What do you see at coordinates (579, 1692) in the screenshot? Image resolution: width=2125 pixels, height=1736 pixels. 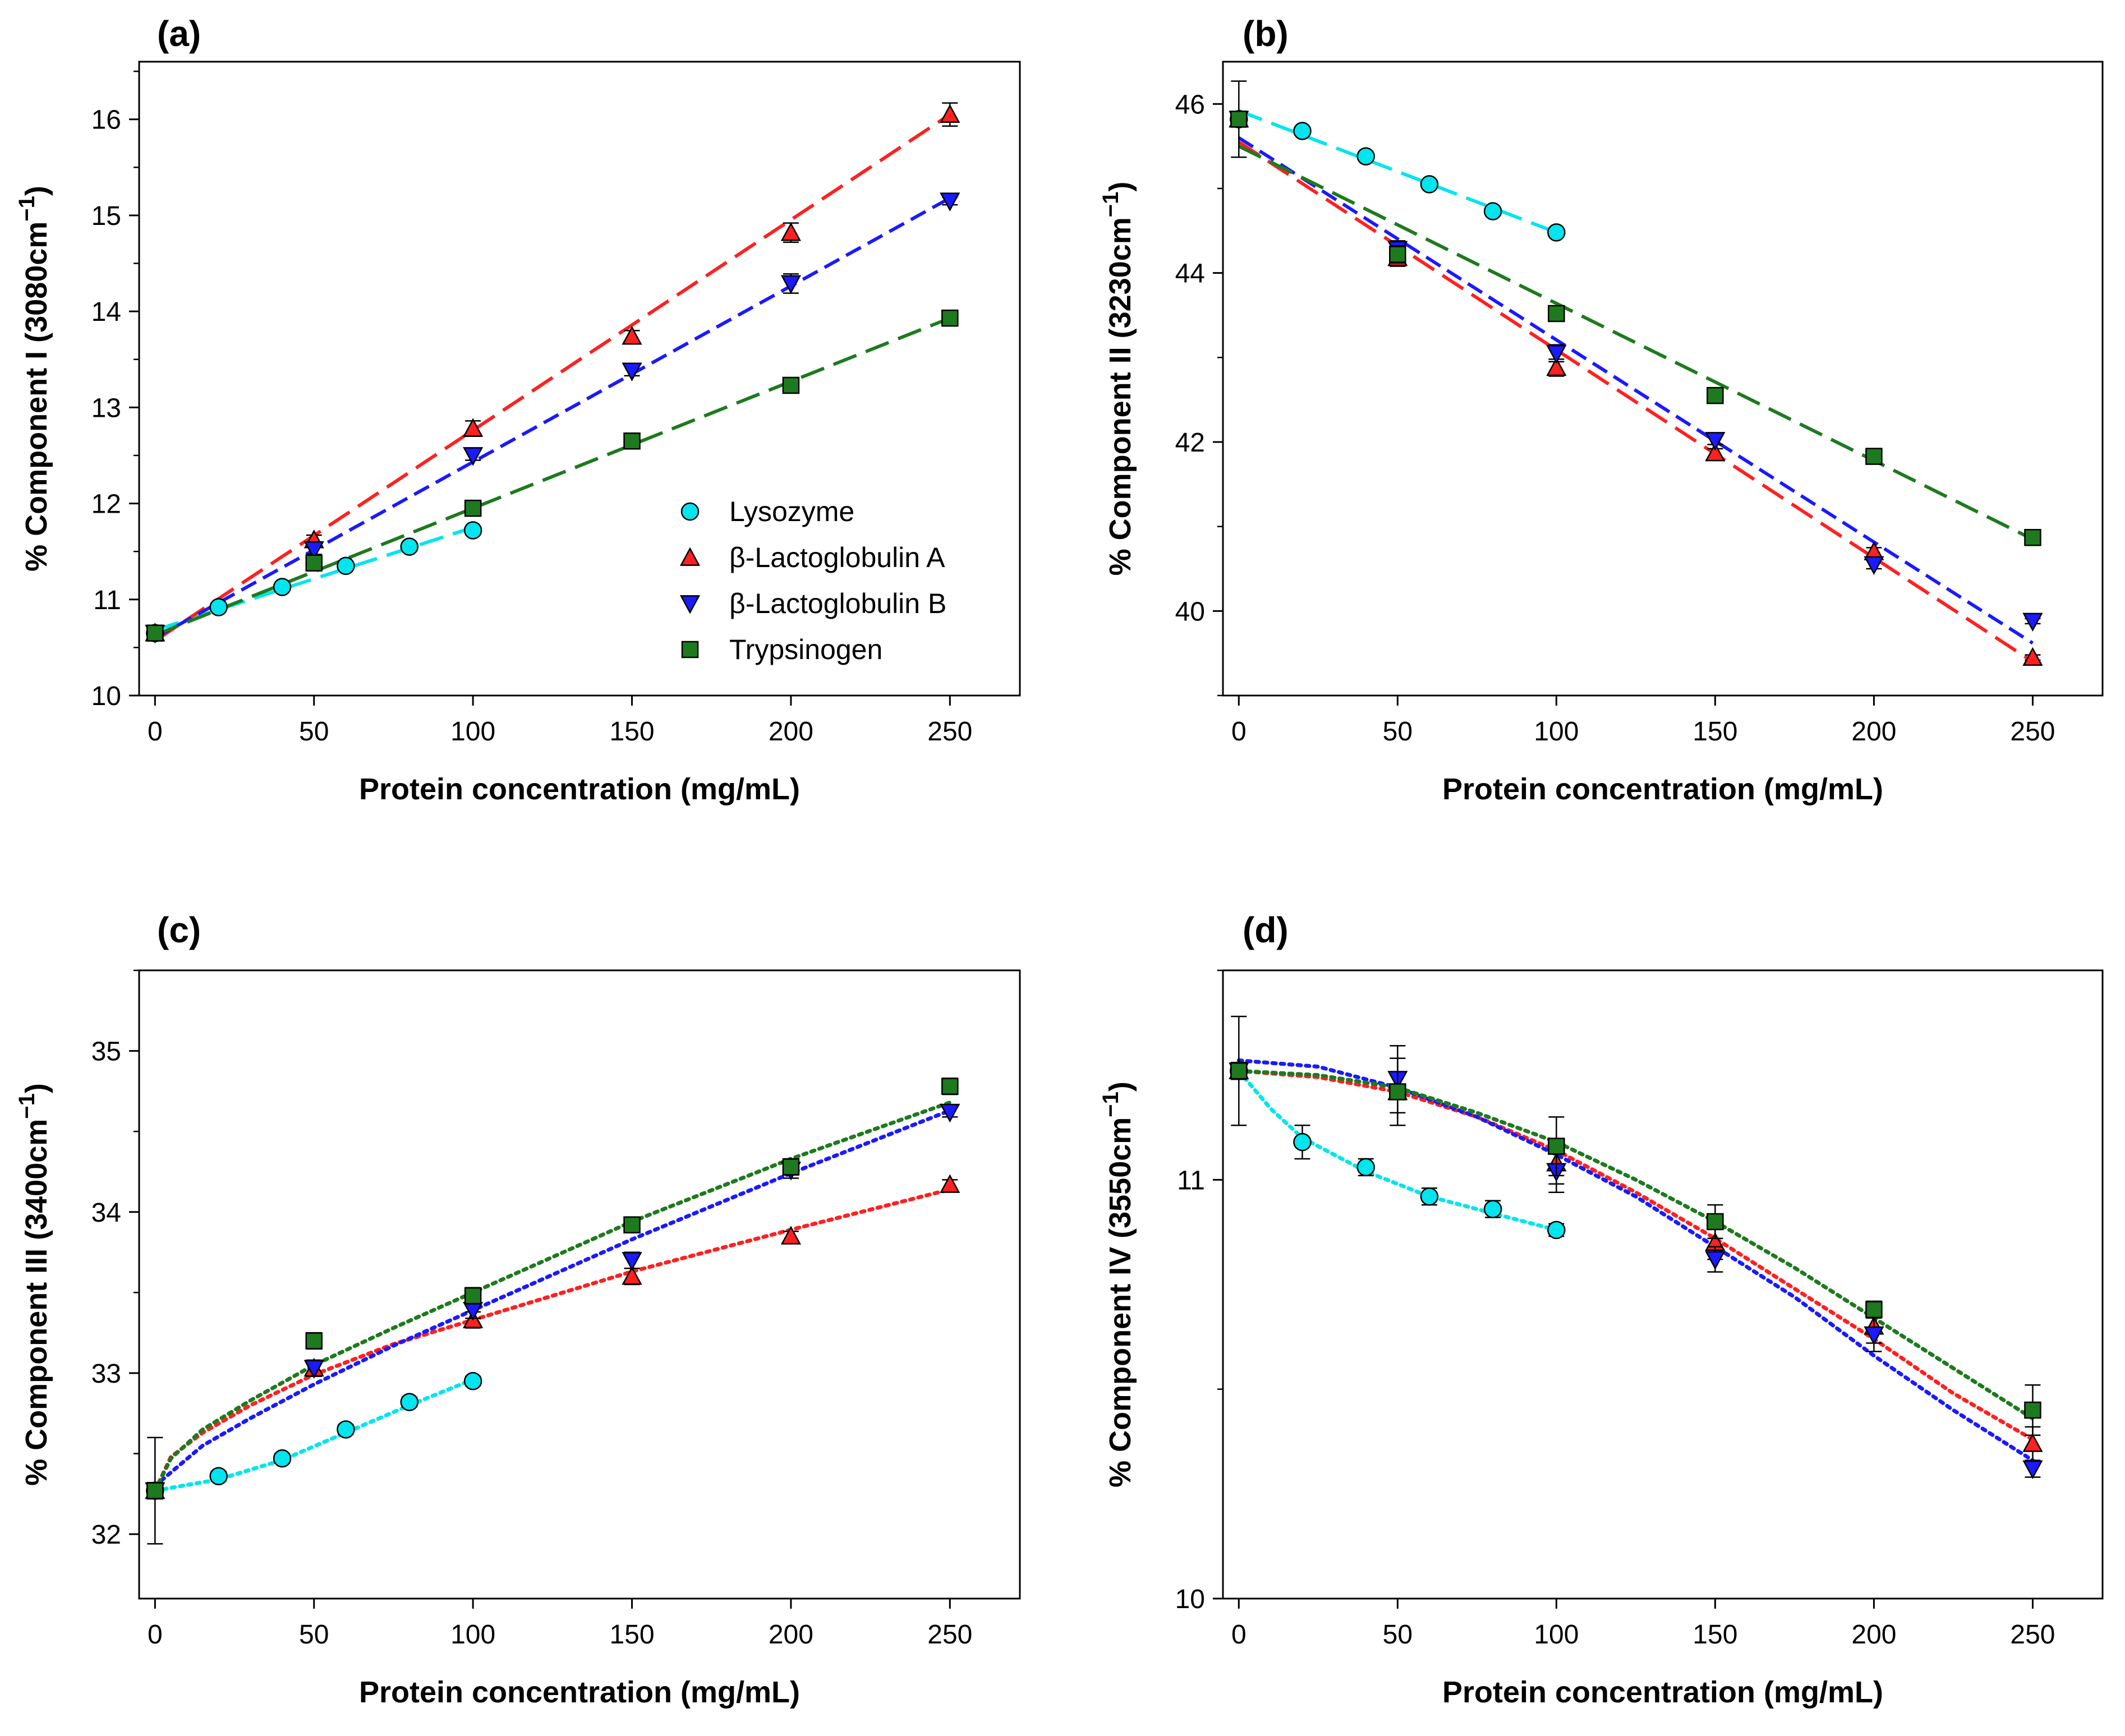 I see `x-axis-title-c: Protein concentration (mg/mL)` at bounding box center [579, 1692].